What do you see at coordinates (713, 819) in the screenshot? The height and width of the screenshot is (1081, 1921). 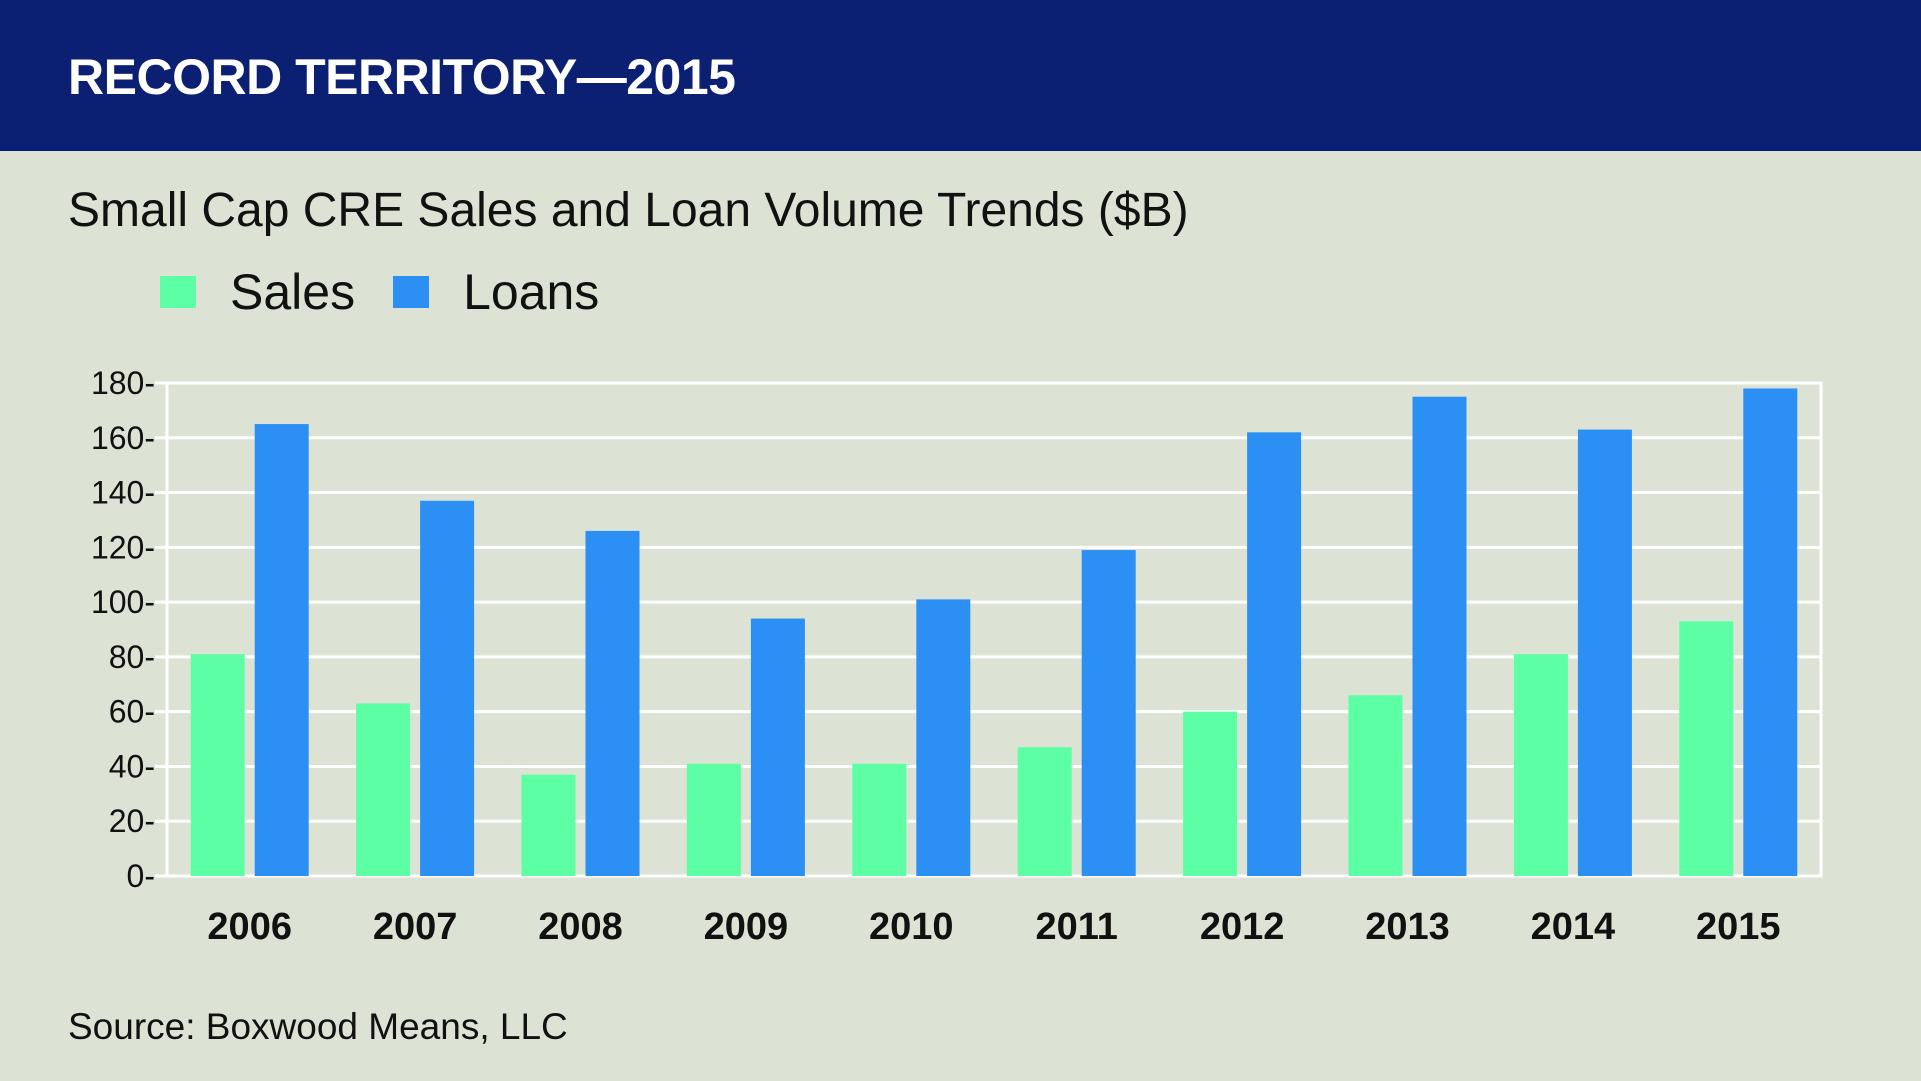 I see `bar-sales-2009` at bounding box center [713, 819].